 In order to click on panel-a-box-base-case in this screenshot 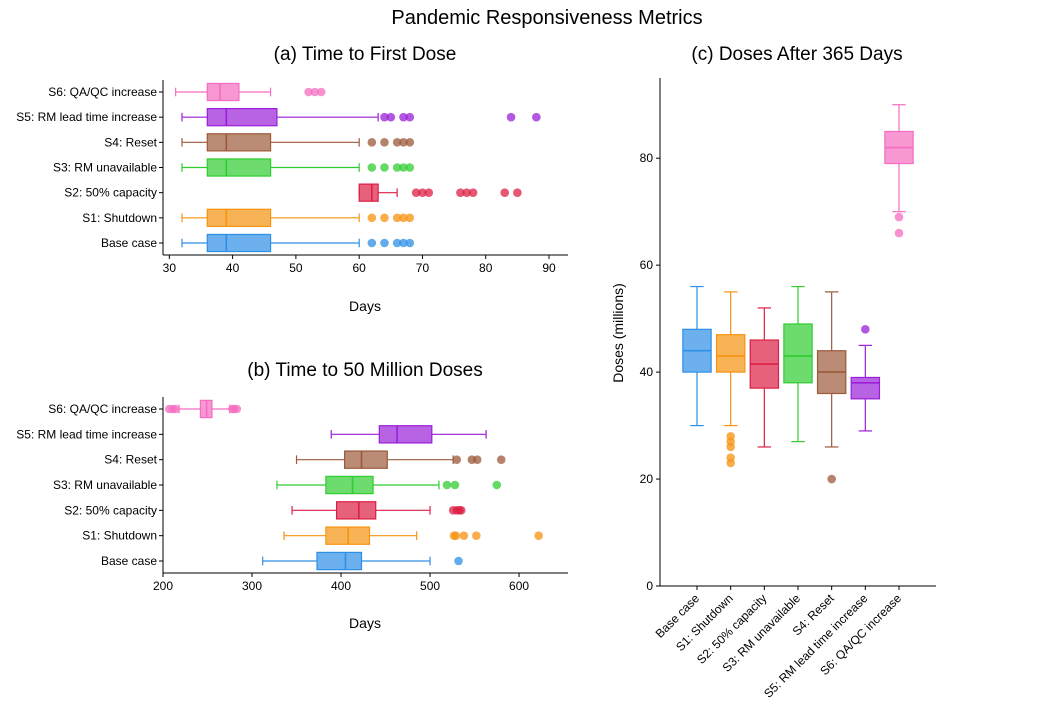, I will do `click(239, 243)`.